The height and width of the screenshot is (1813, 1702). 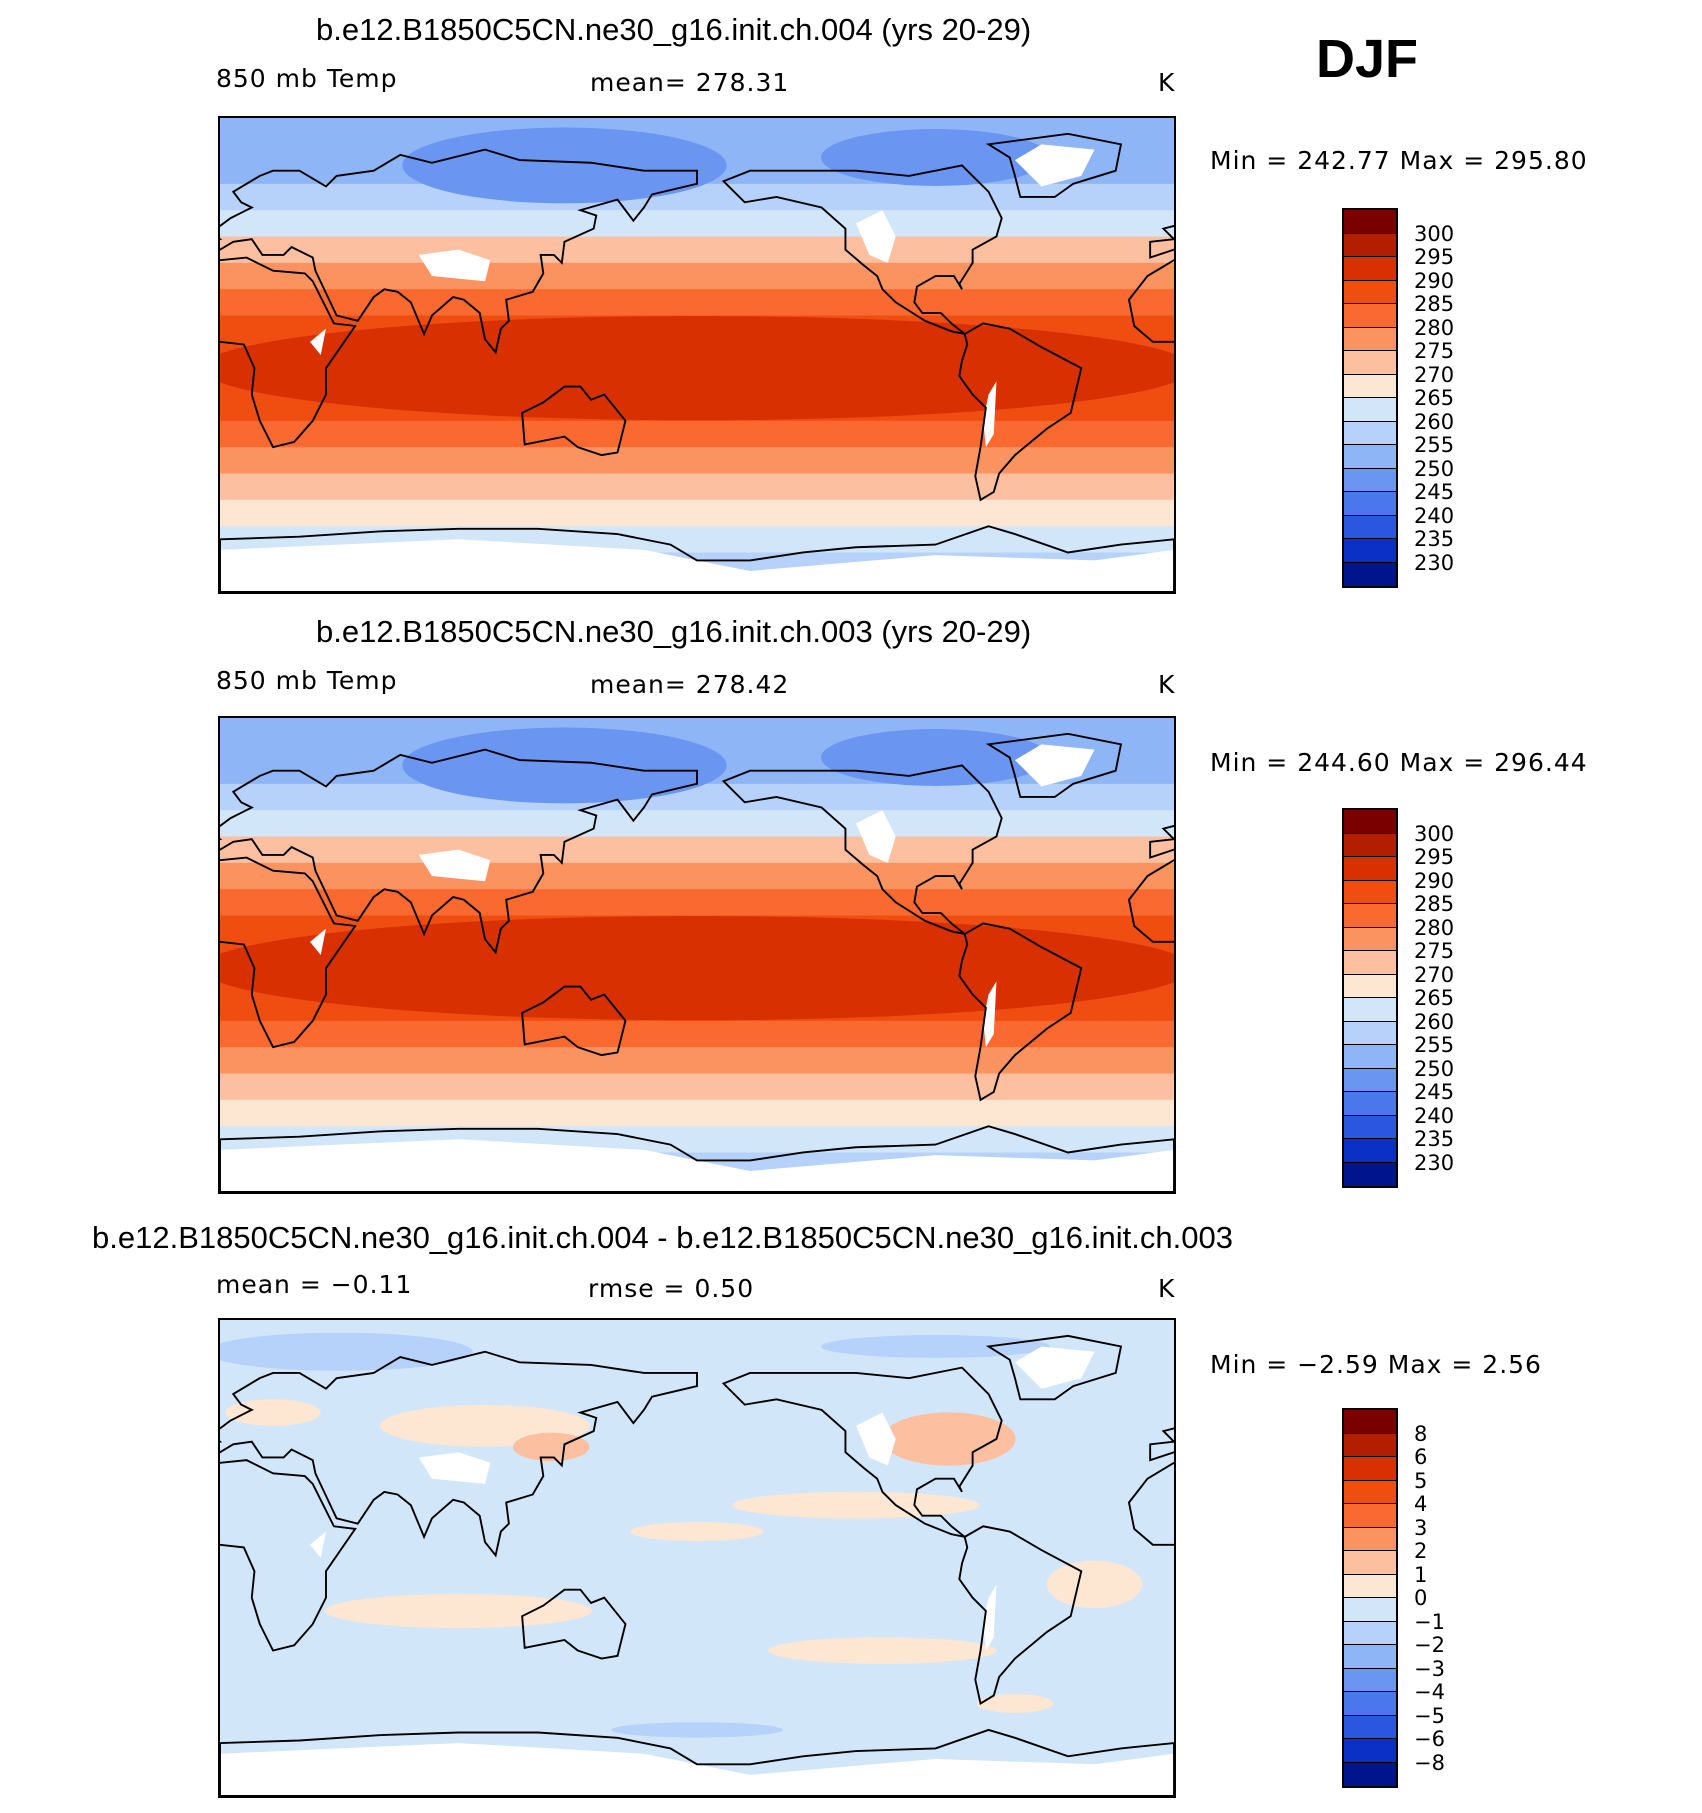 What do you see at coordinates (1421, 1598) in the screenshot?
I see `colorbar-tick-label: 0` at bounding box center [1421, 1598].